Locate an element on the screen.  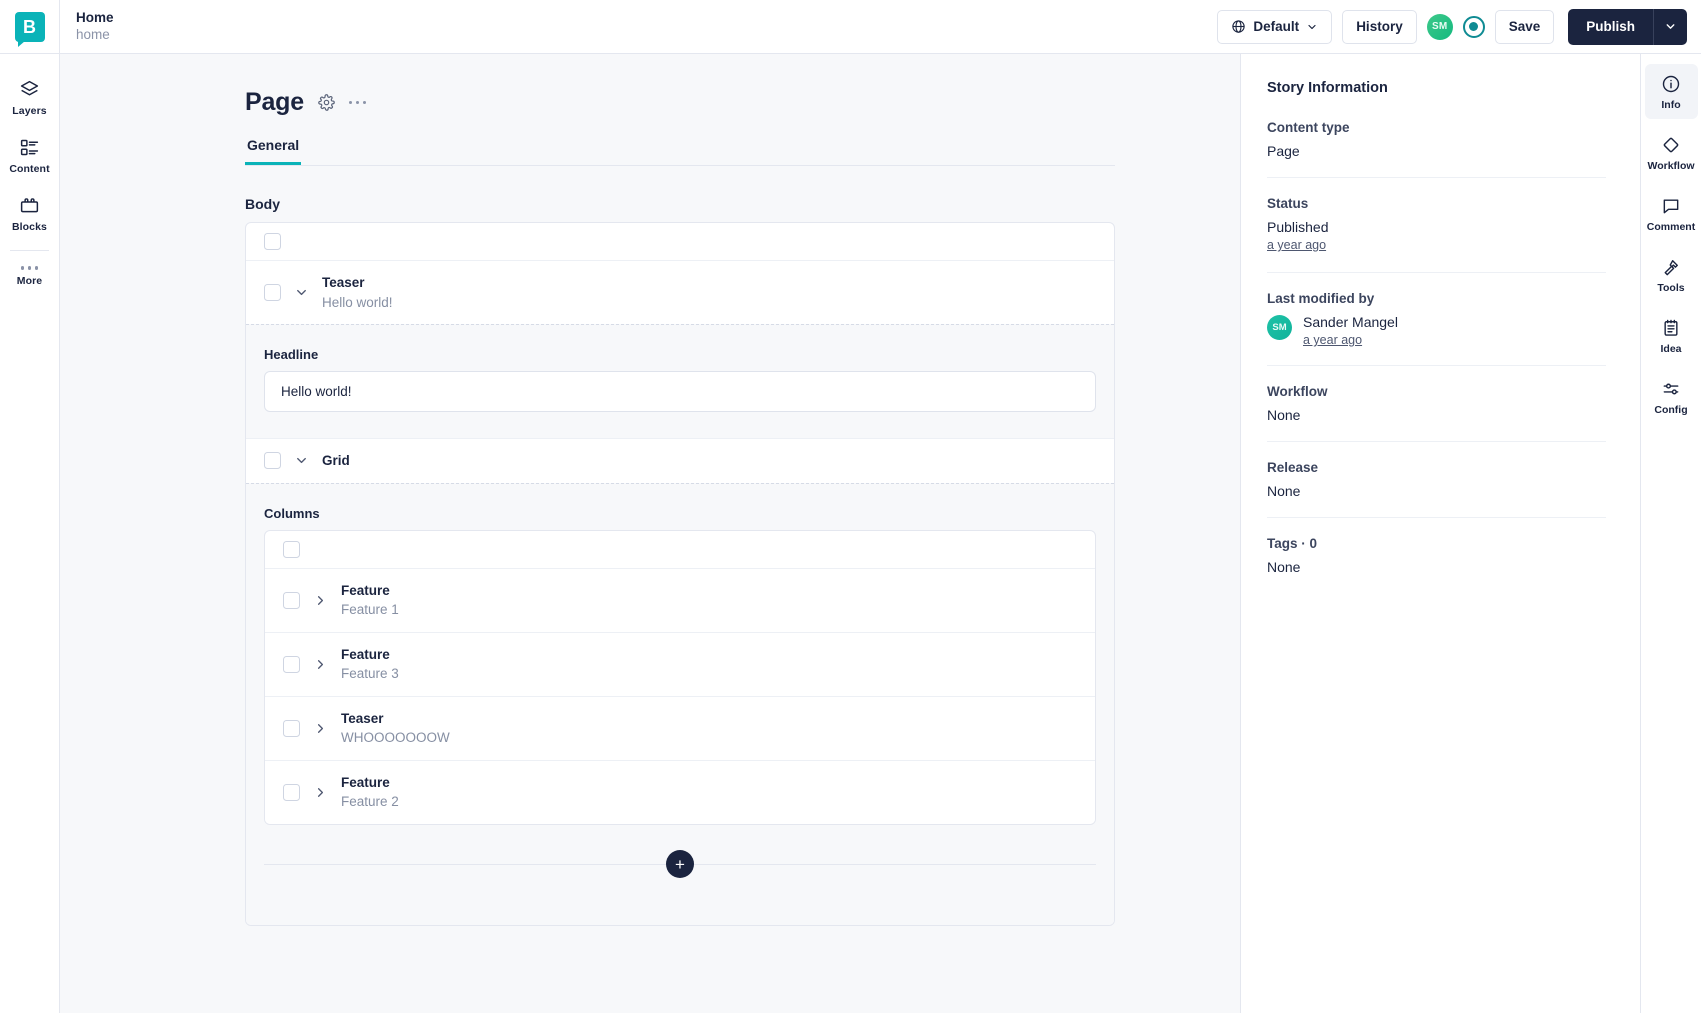
avatar-initials: SM is located at coordinates (1440, 26).